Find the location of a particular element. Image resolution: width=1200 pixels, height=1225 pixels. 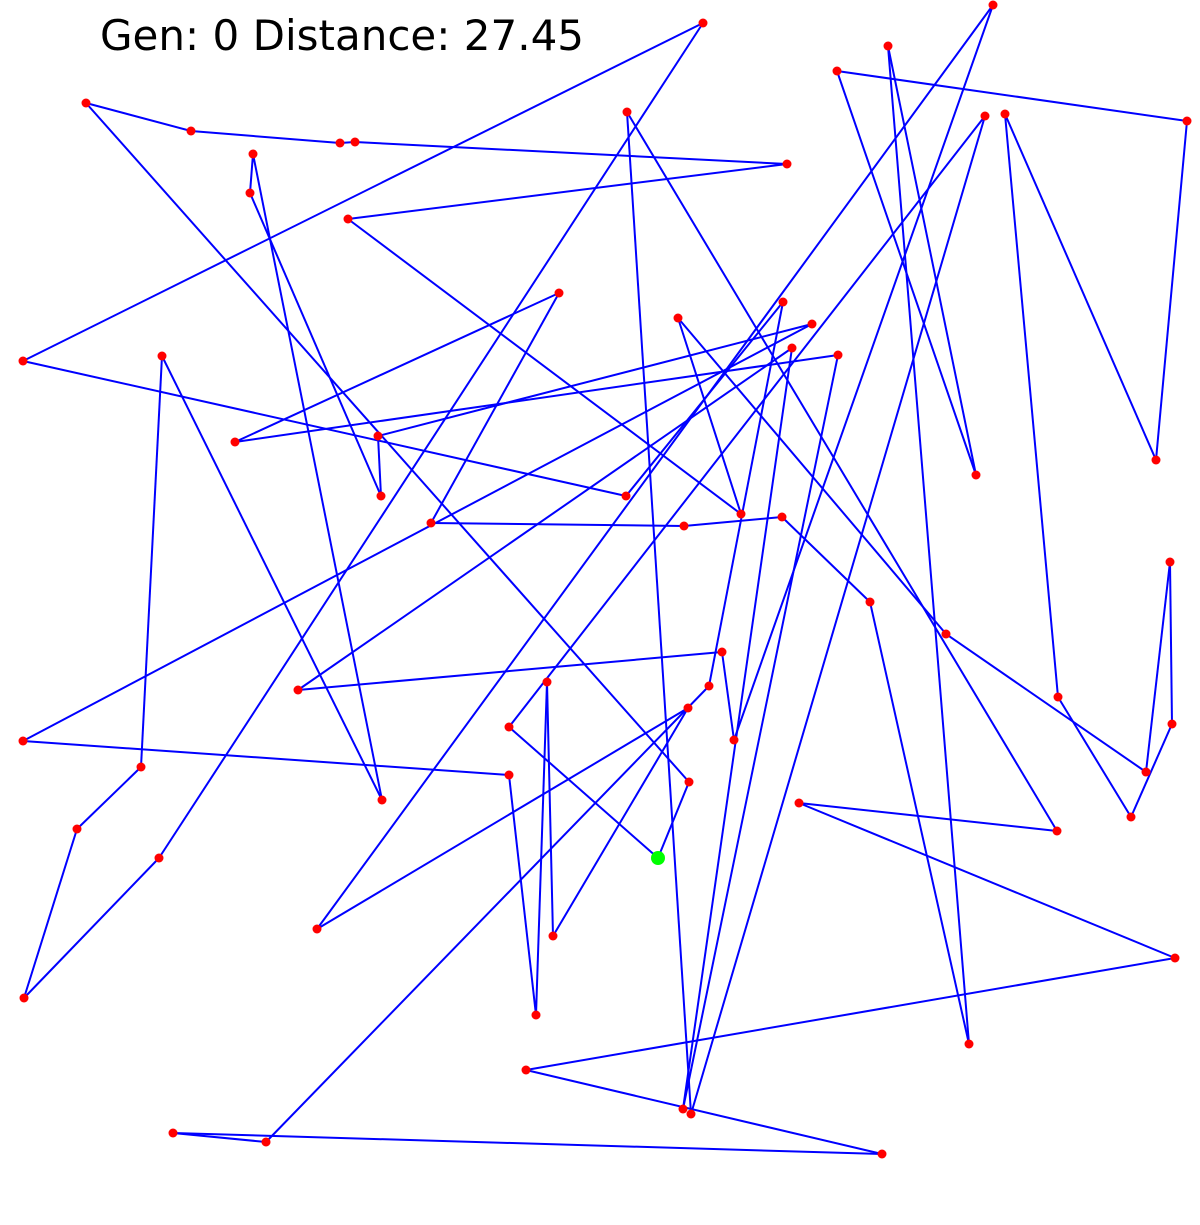

distance-value: 27.45 is located at coordinates (524, 35).